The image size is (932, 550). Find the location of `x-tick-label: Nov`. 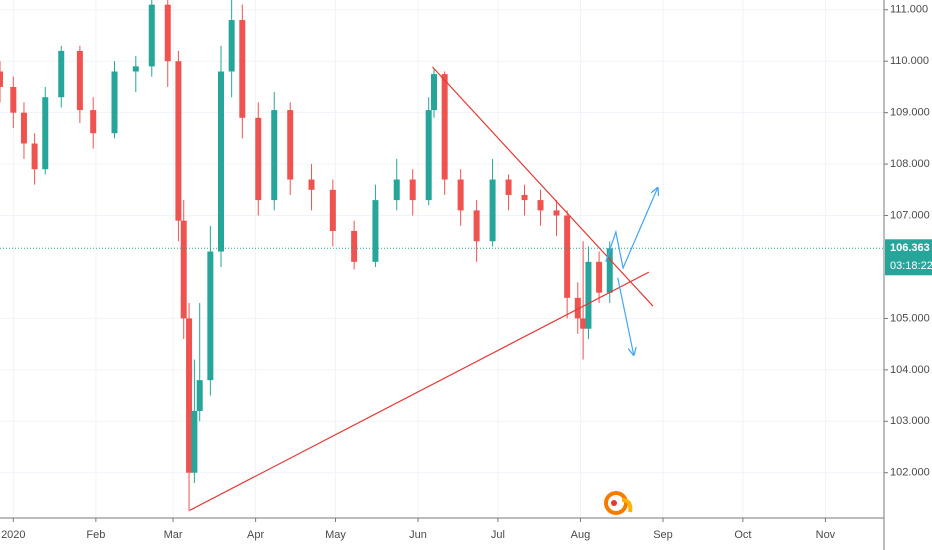

x-tick-label: Nov is located at coordinates (826, 535).